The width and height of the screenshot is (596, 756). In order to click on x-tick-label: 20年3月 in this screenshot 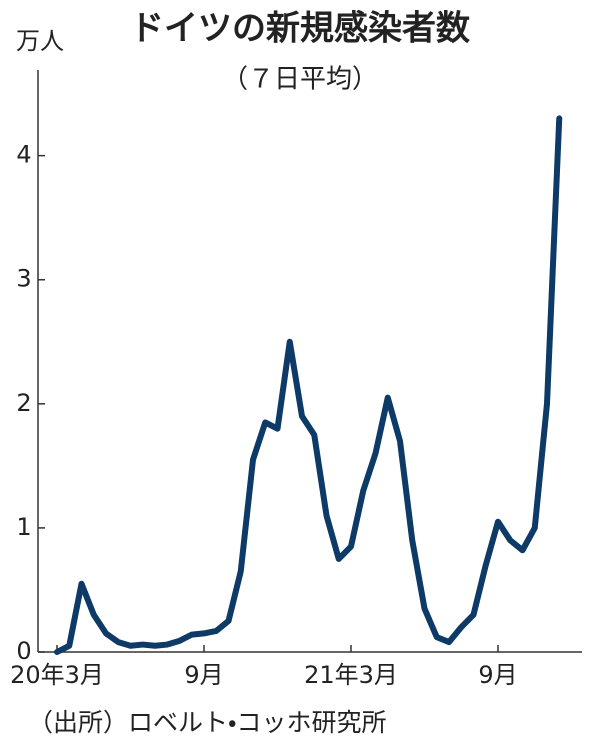, I will do `click(57, 675)`.